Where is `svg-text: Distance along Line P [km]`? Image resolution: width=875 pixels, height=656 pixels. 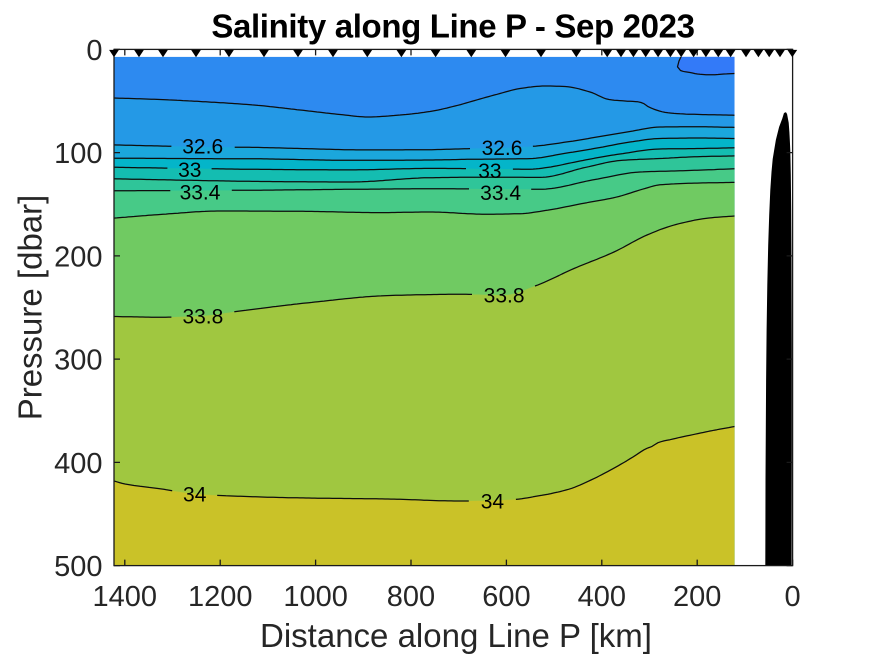
svg-text: Distance along Line P [km] is located at coordinates (456, 635).